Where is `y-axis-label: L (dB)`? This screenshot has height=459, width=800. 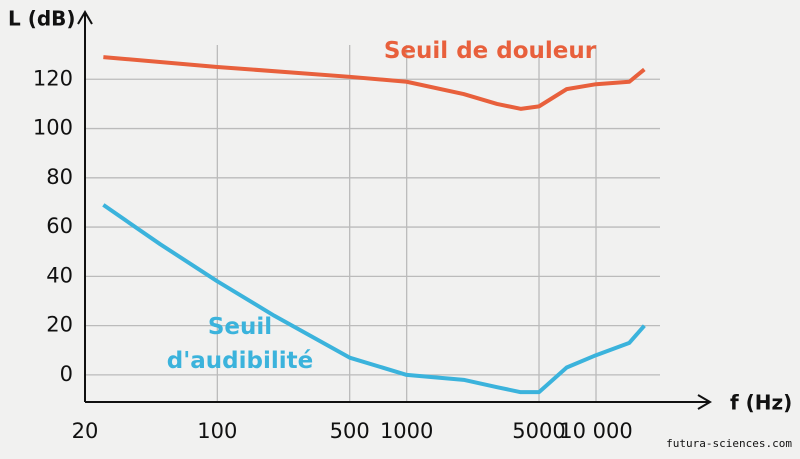
y-axis-label: L (dB) is located at coordinates (42, 19).